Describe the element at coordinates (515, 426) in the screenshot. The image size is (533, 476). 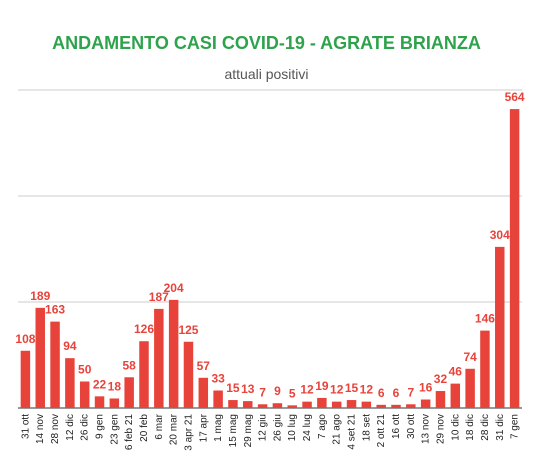
I see `x-tick-label: 7 gen` at that location.